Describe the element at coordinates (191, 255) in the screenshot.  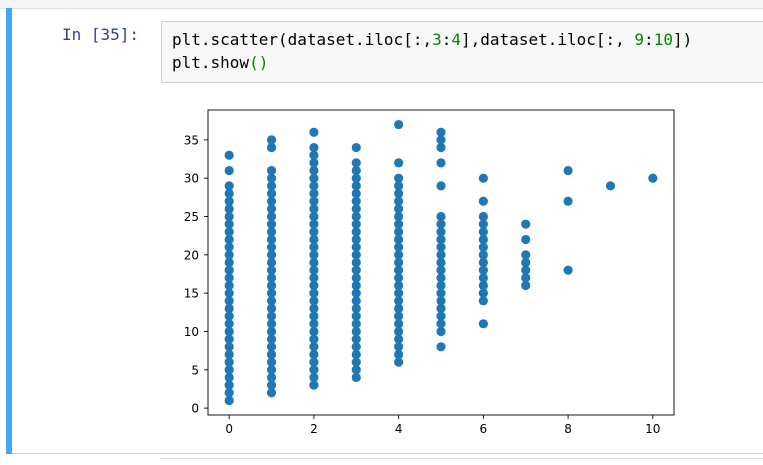
I see `y-tick-label: 20` at that location.